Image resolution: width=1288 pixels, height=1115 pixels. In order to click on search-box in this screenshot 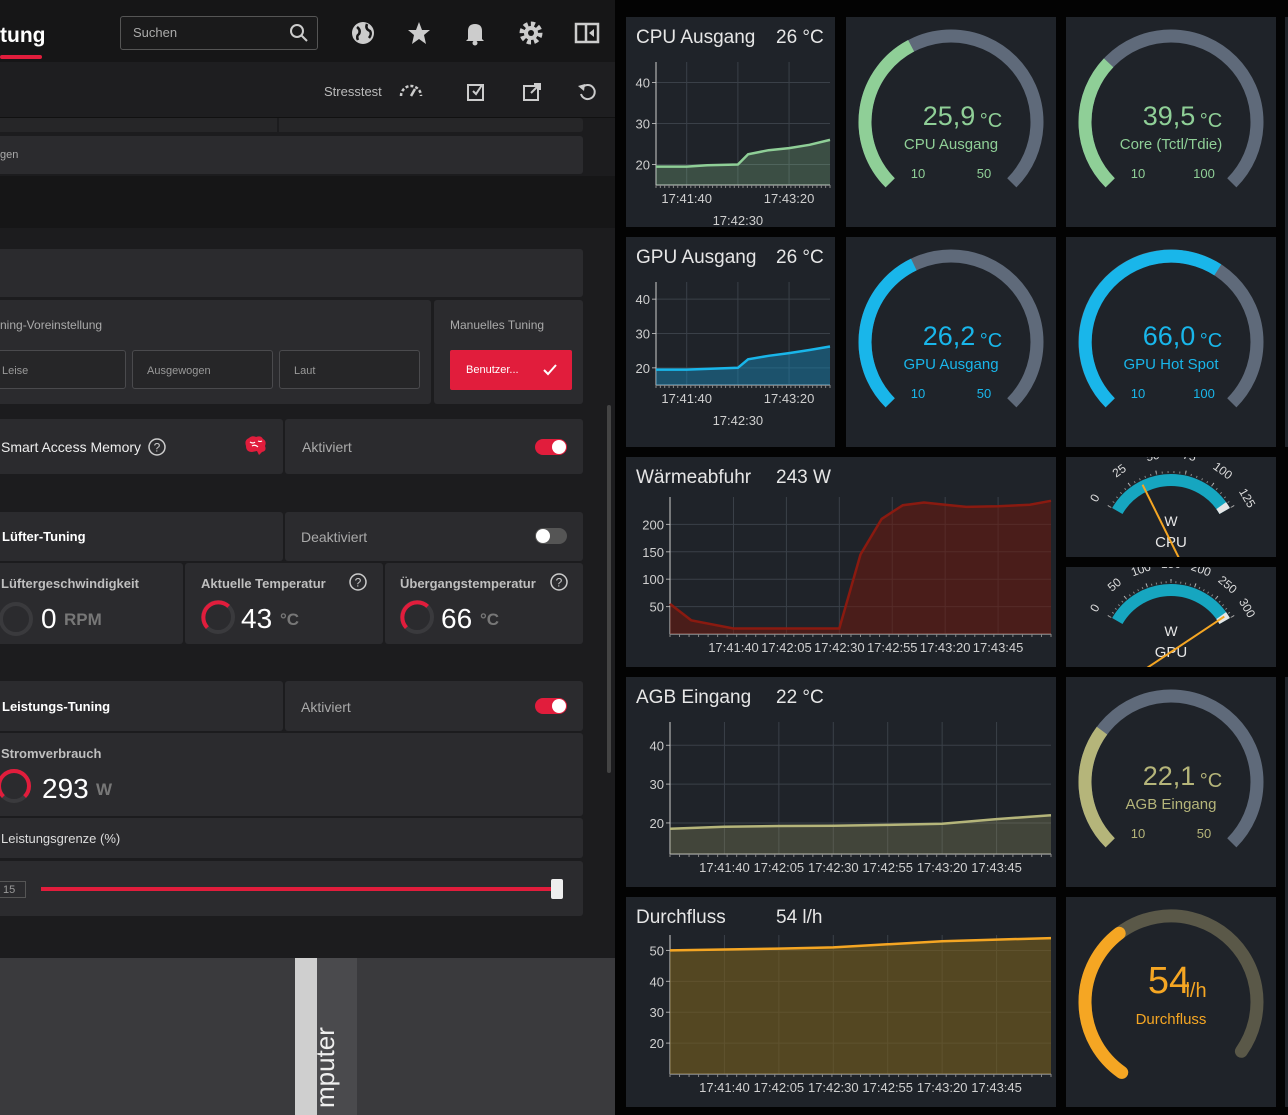, I will do `click(219, 33)`.